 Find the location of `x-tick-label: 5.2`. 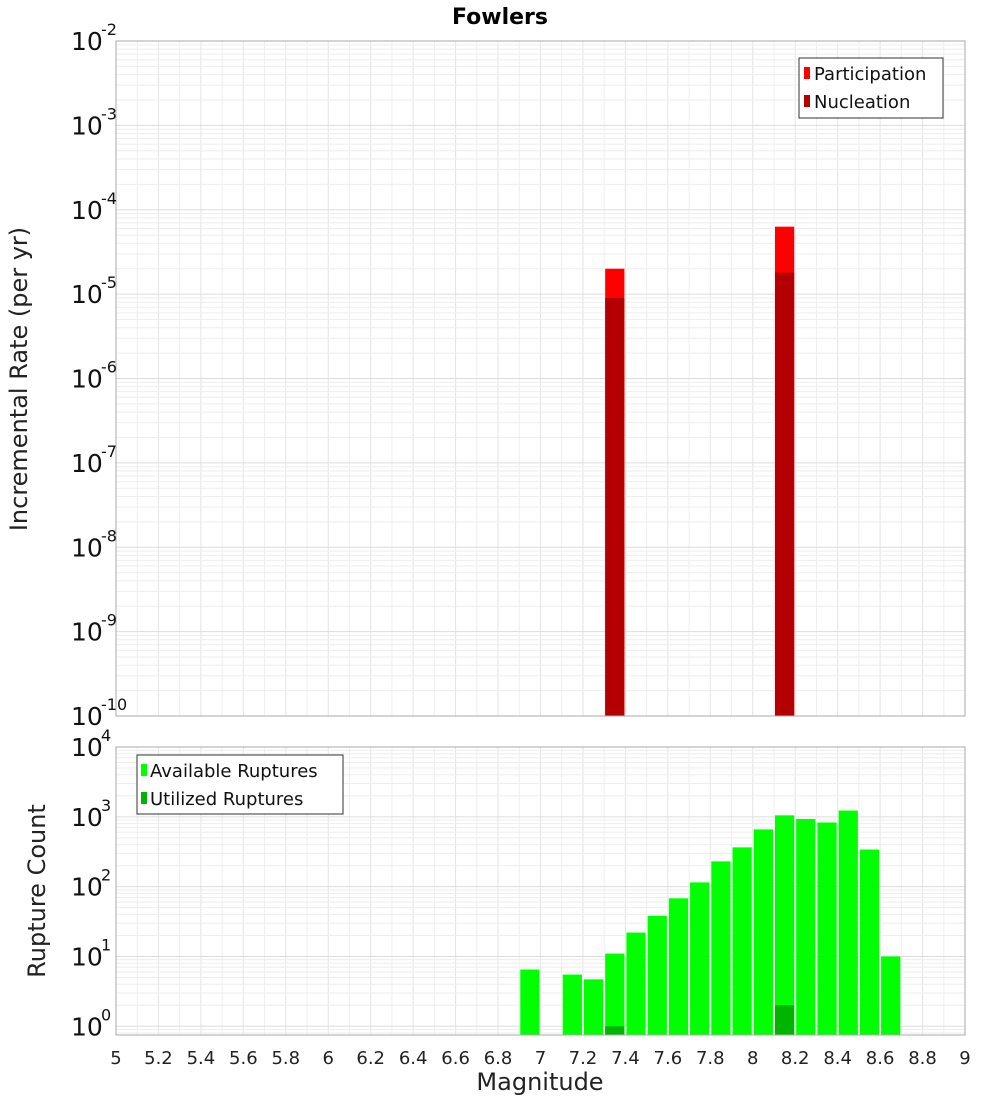

x-tick-label: 5.2 is located at coordinates (158, 1058).